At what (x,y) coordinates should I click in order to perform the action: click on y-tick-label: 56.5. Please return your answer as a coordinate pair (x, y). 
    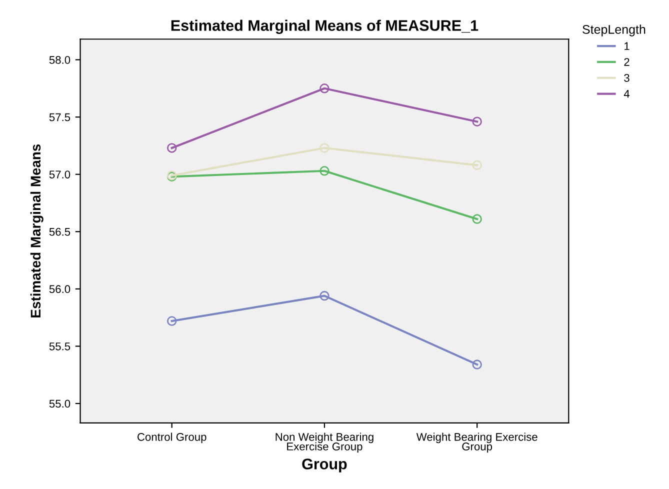
    Looking at the image, I should click on (59, 232).